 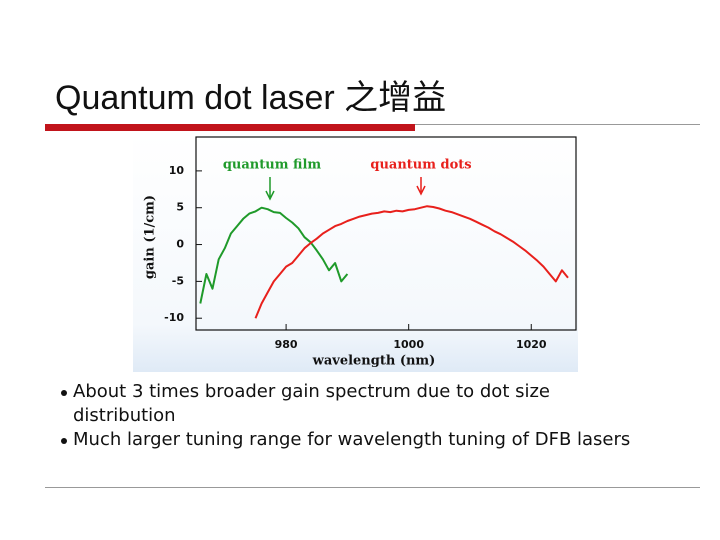 What do you see at coordinates (174, 317) in the screenshot?
I see `y-tick-label: -10` at bounding box center [174, 317].